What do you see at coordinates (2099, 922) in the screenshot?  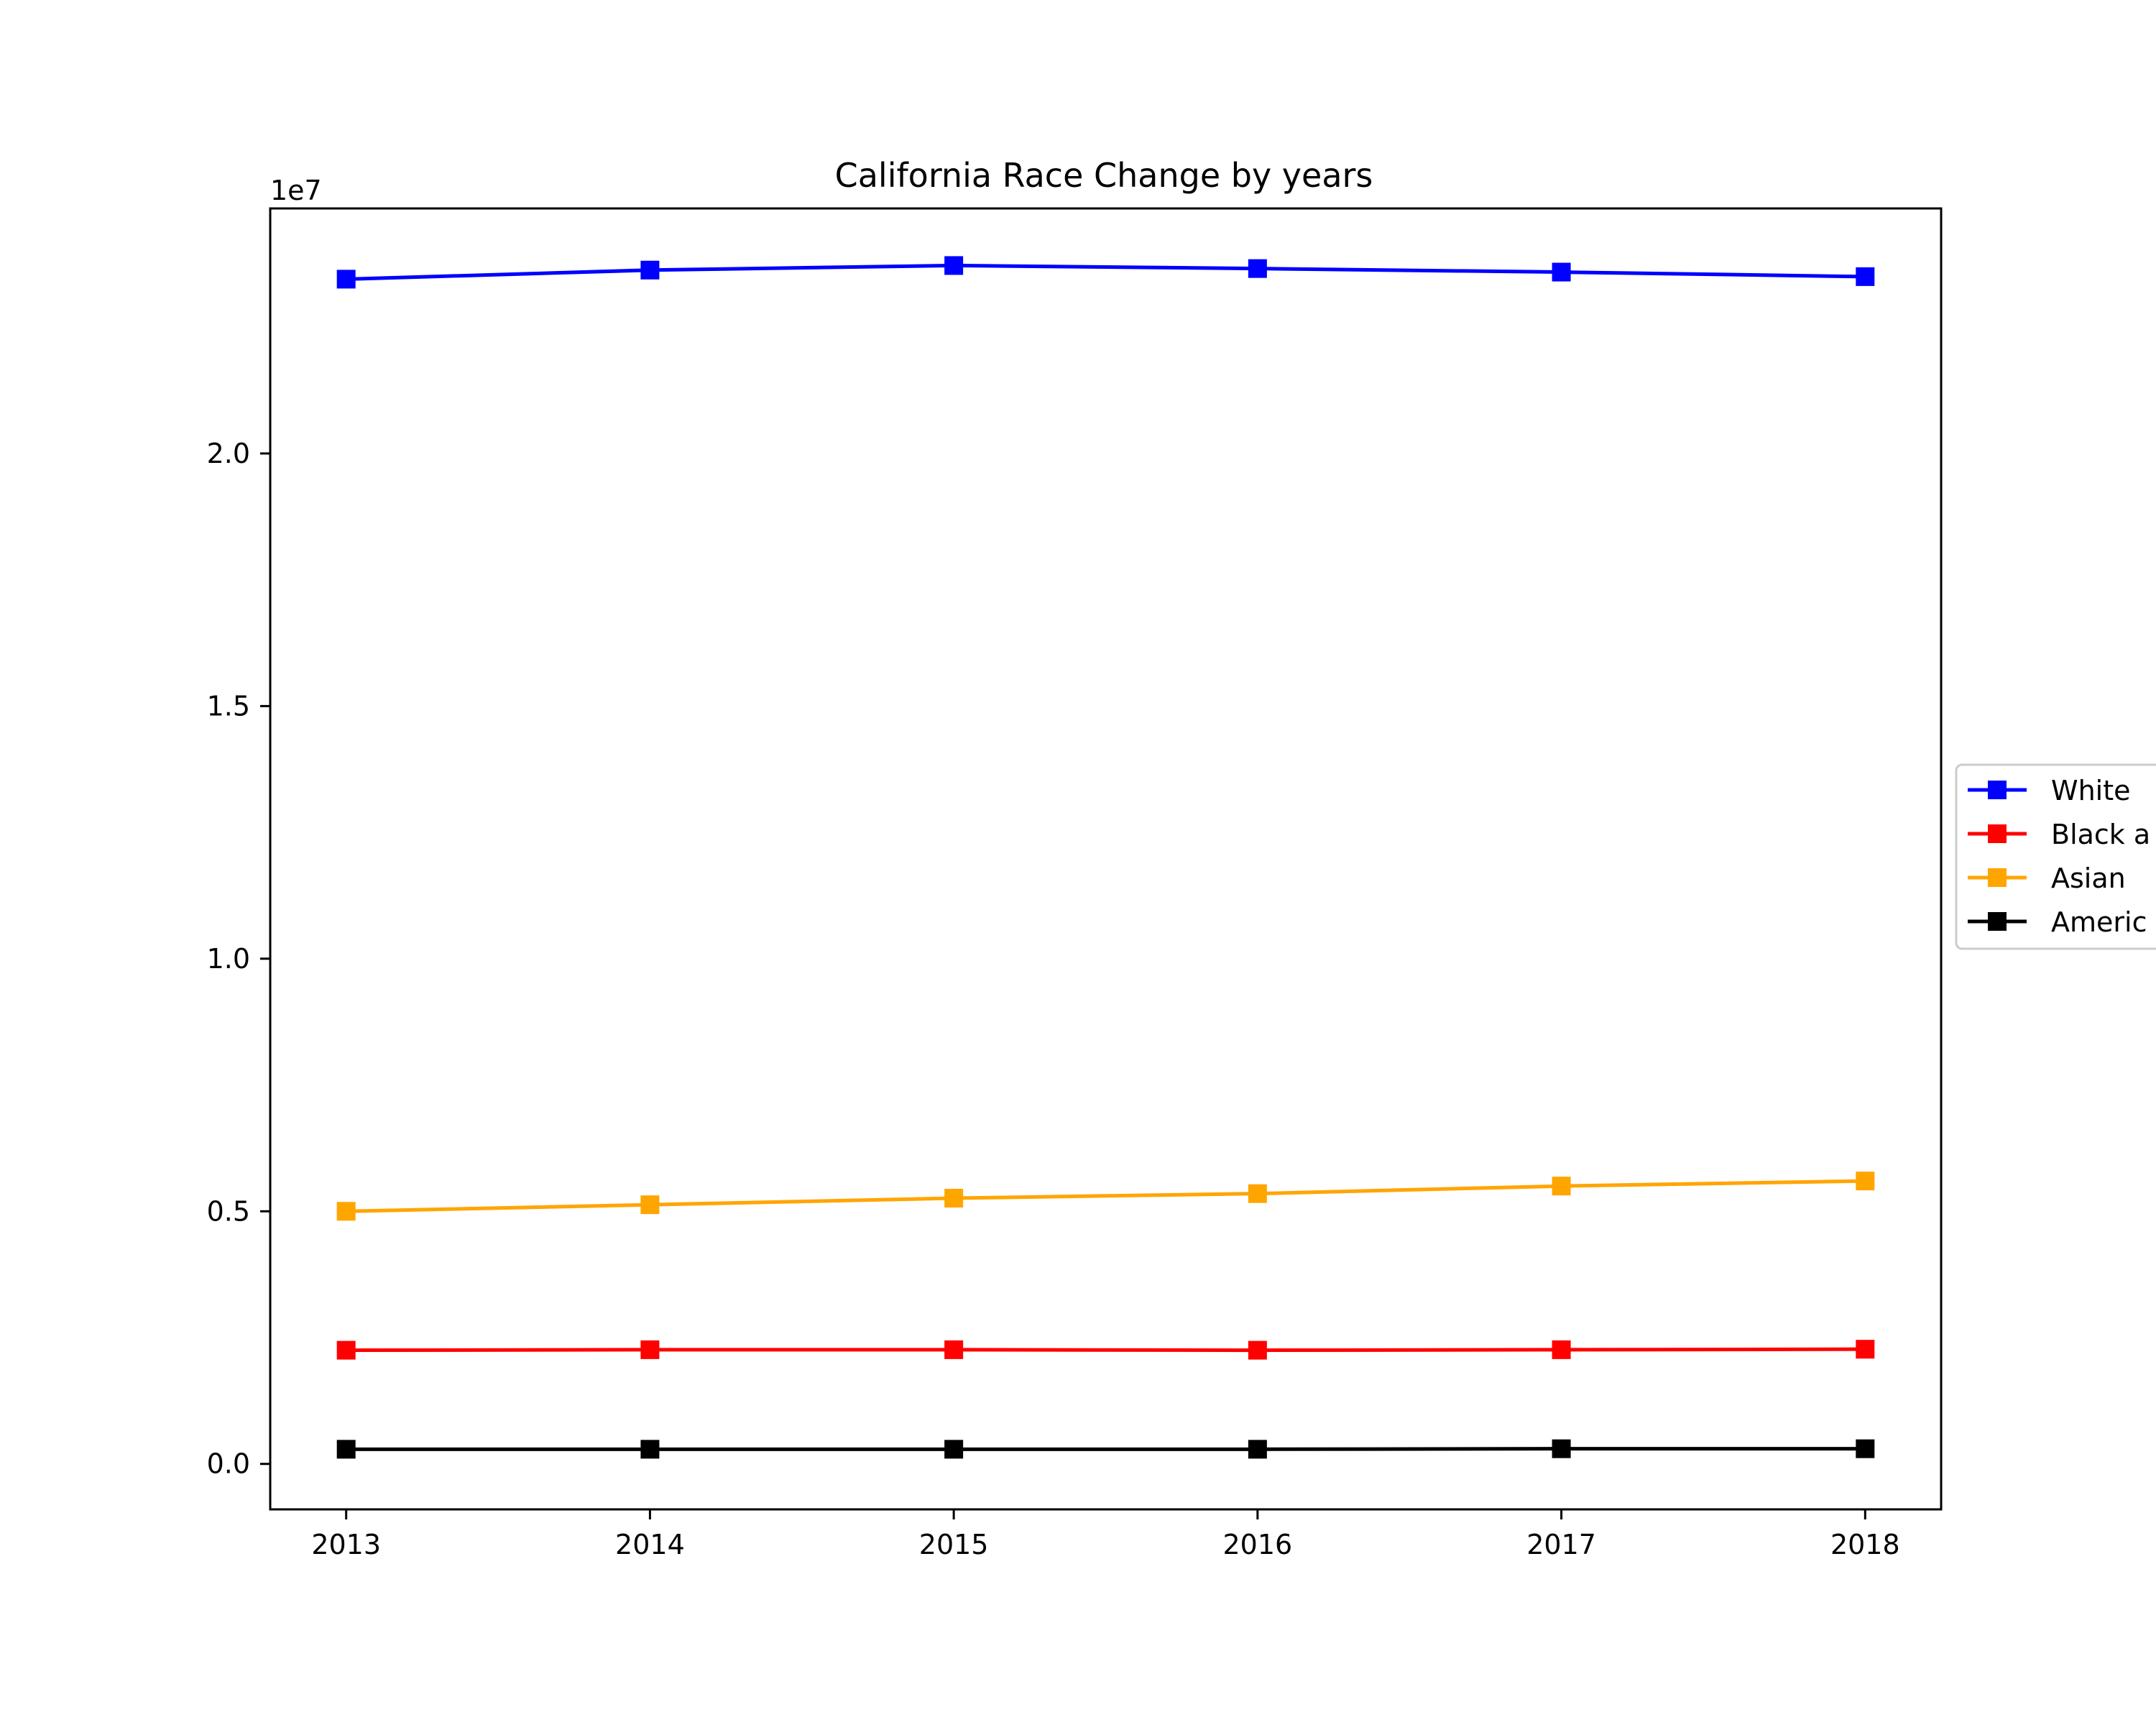 I see `legend-label: Americ` at bounding box center [2099, 922].